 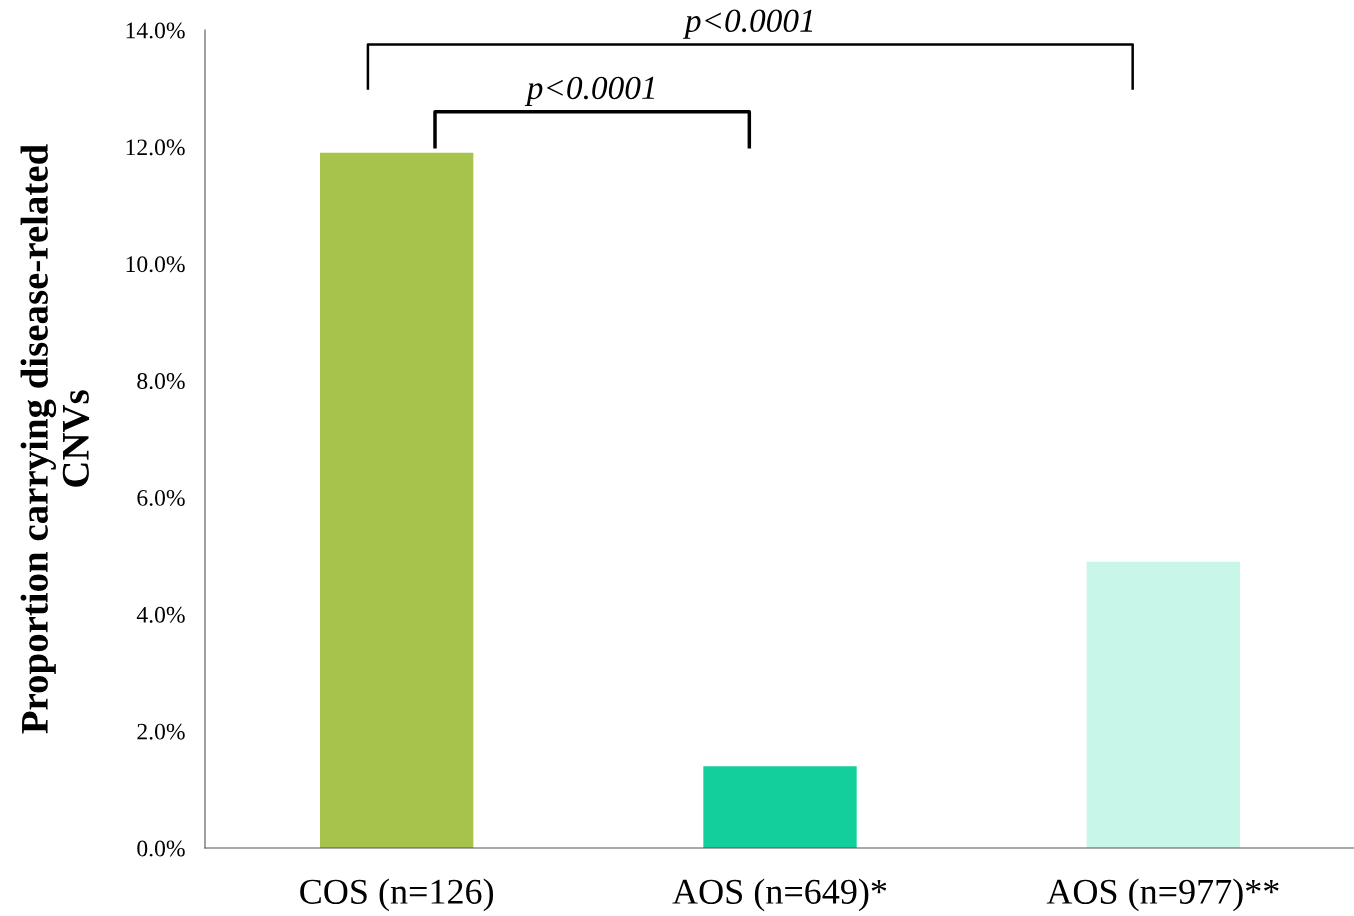 I want to click on y-tick-label: 12.0%, so click(x=155, y=147).